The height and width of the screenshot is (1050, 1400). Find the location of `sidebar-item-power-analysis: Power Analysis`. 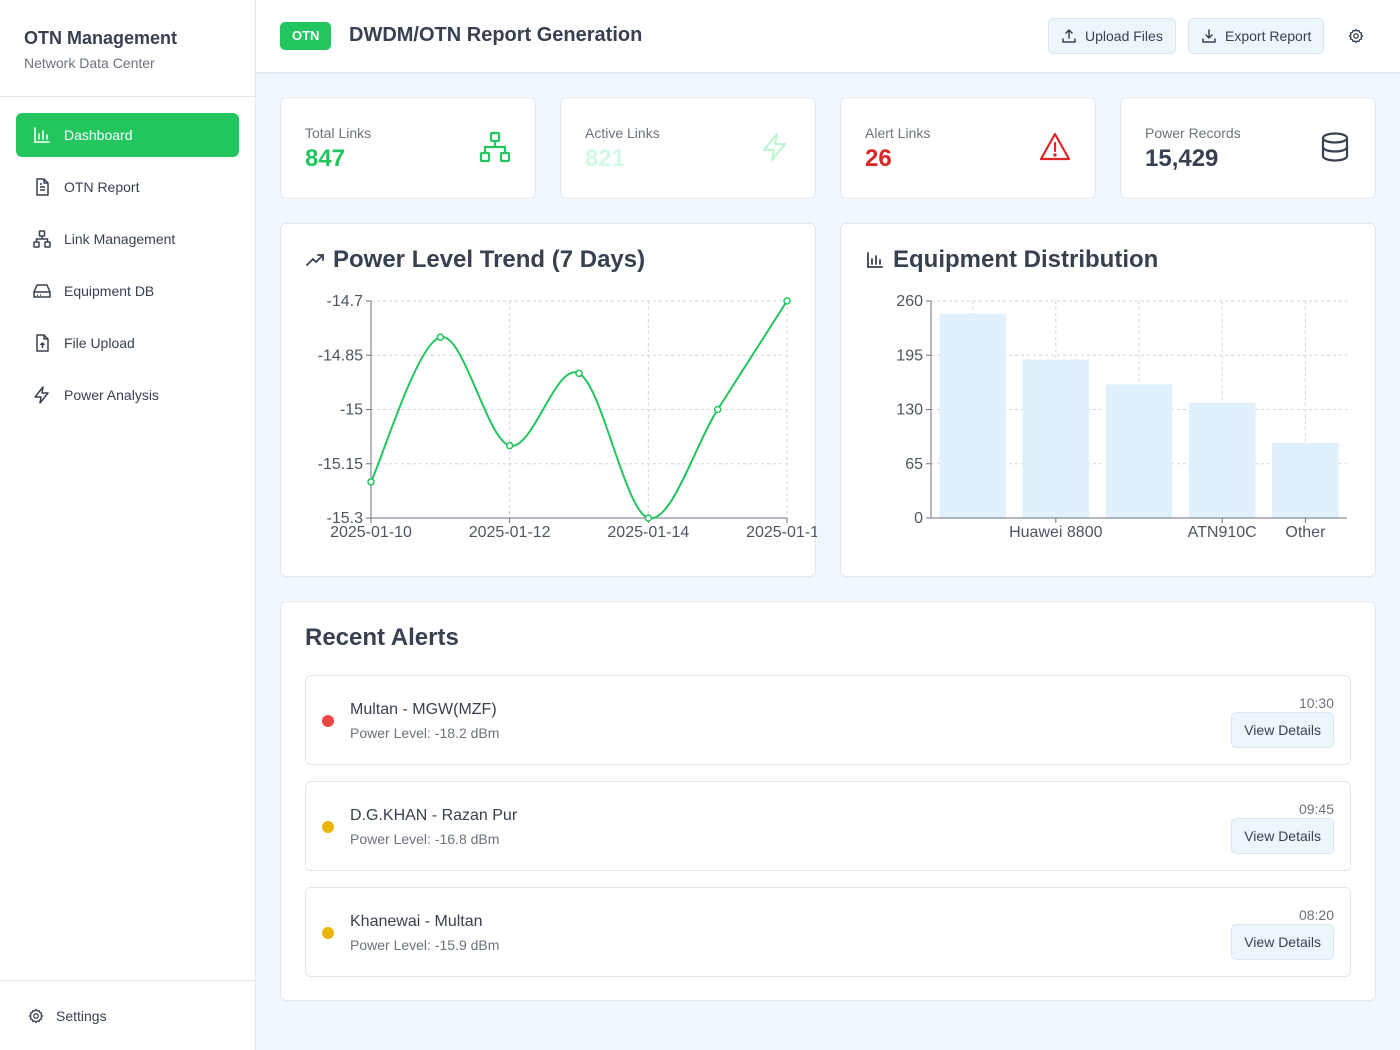

sidebar-item-power-analysis: Power Analysis is located at coordinates (127, 395).